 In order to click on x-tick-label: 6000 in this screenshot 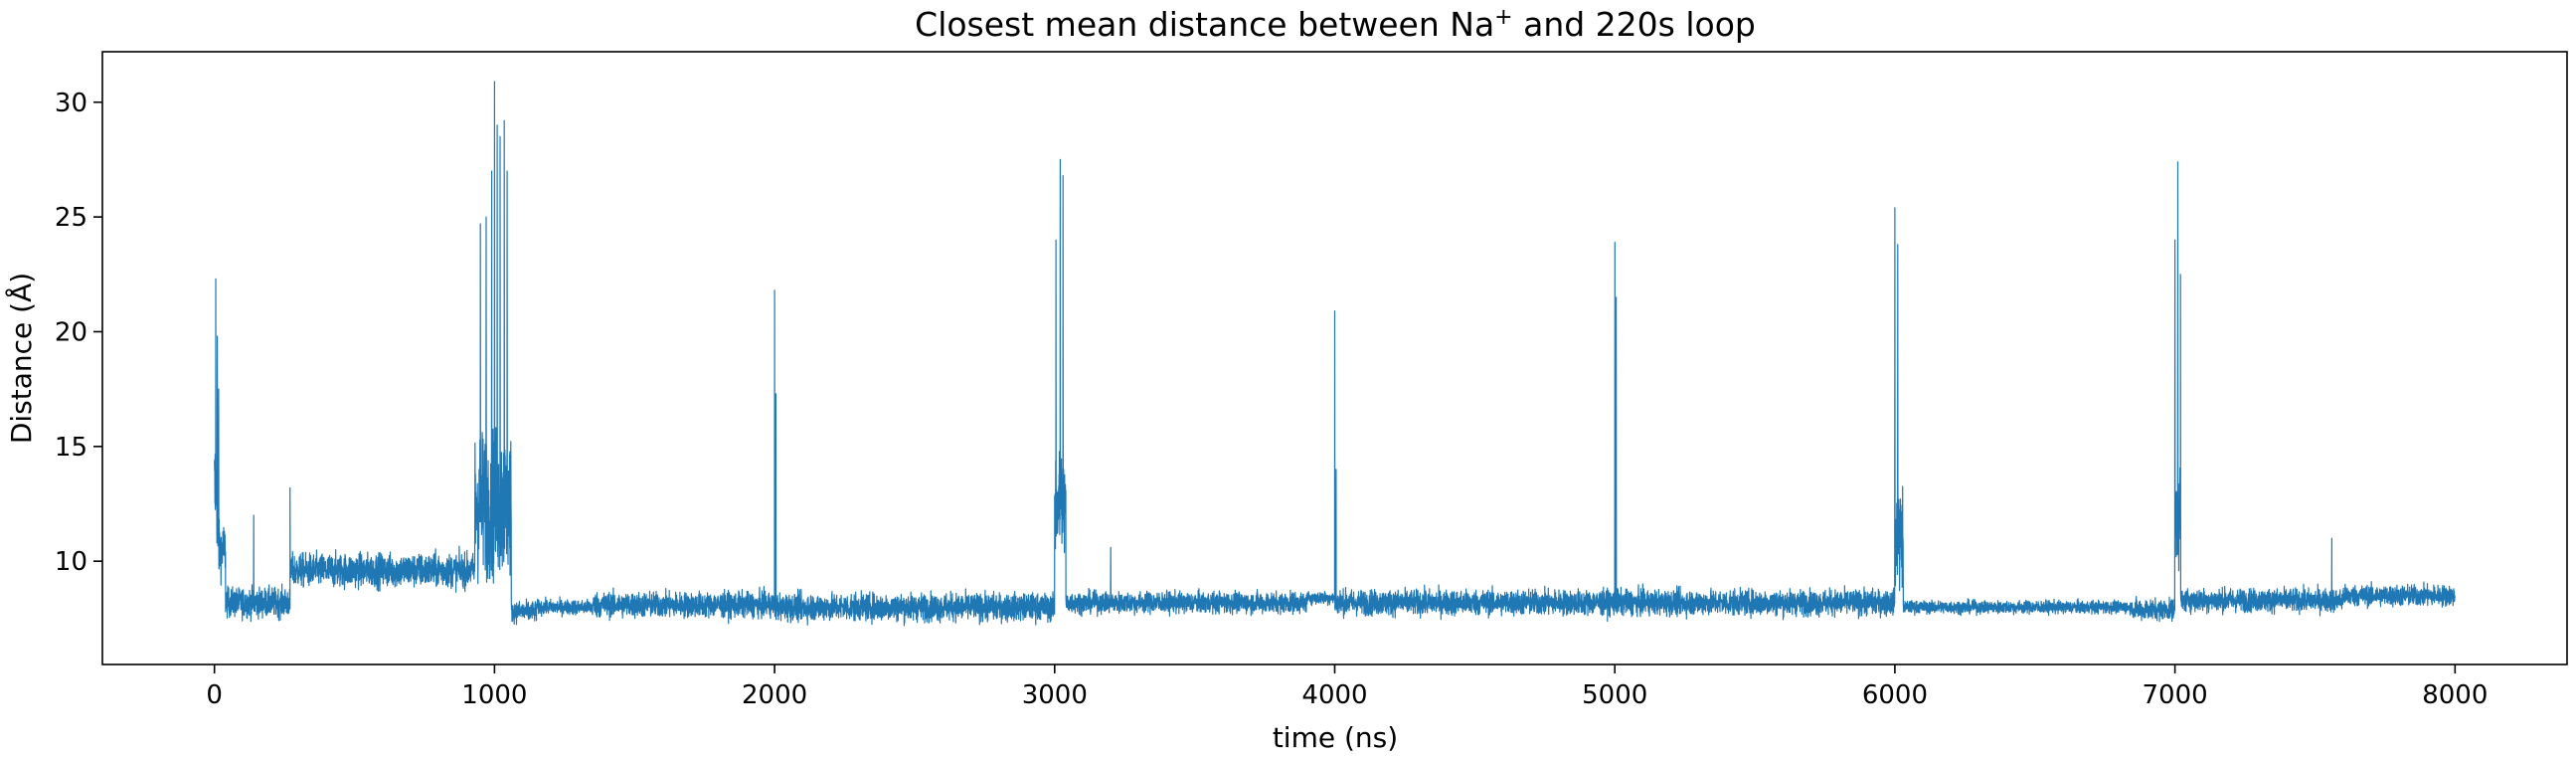, I will do `click(1895, 695)`.